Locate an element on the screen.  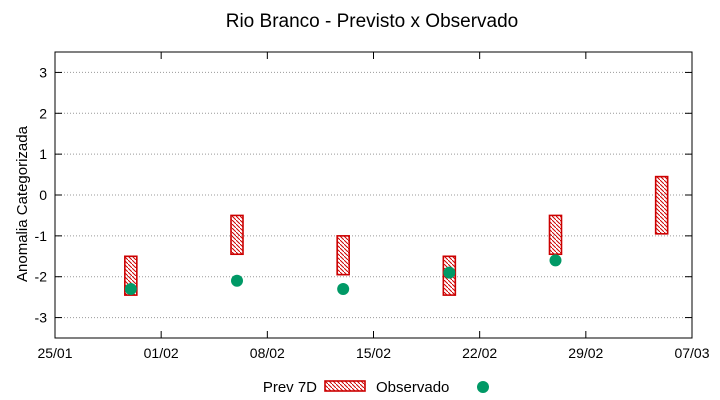
legend-label-forecast: Prev 7D is located at coordinates (290, 387).